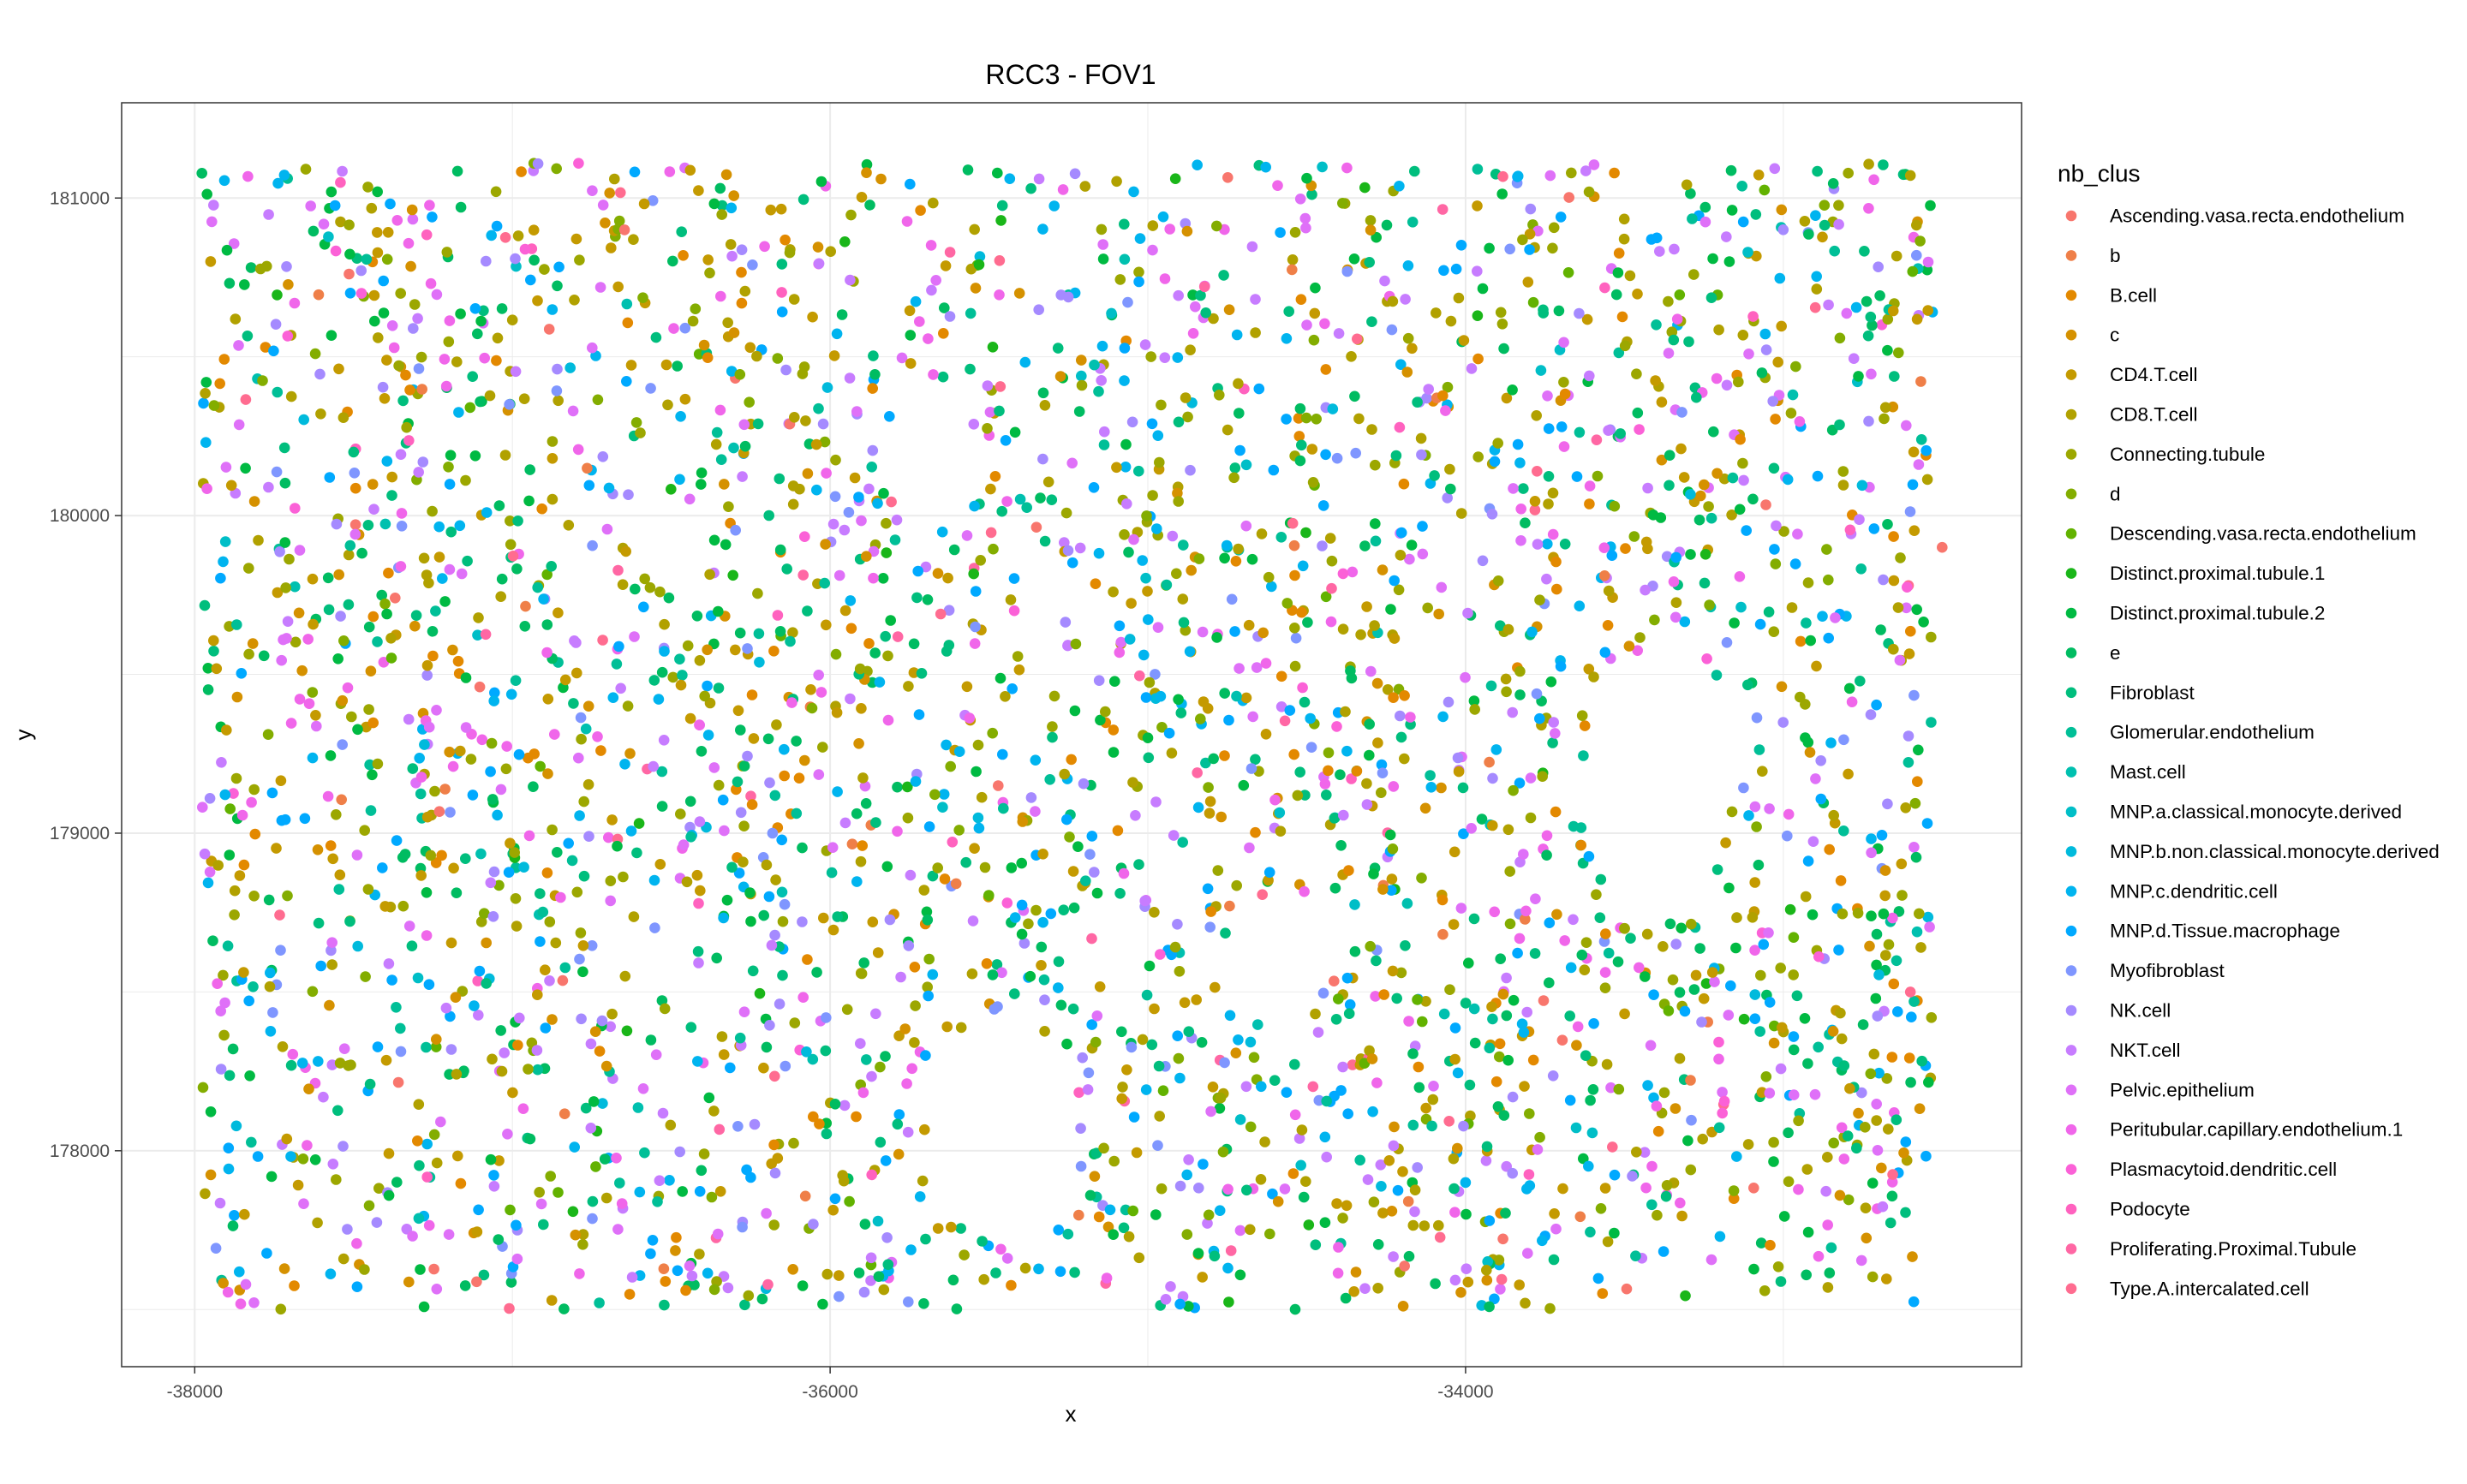  What do you see at coordinates (2134, 295) in the screenshot?
I see `legend-label: B.cell` at bounding box center [2134, 295].